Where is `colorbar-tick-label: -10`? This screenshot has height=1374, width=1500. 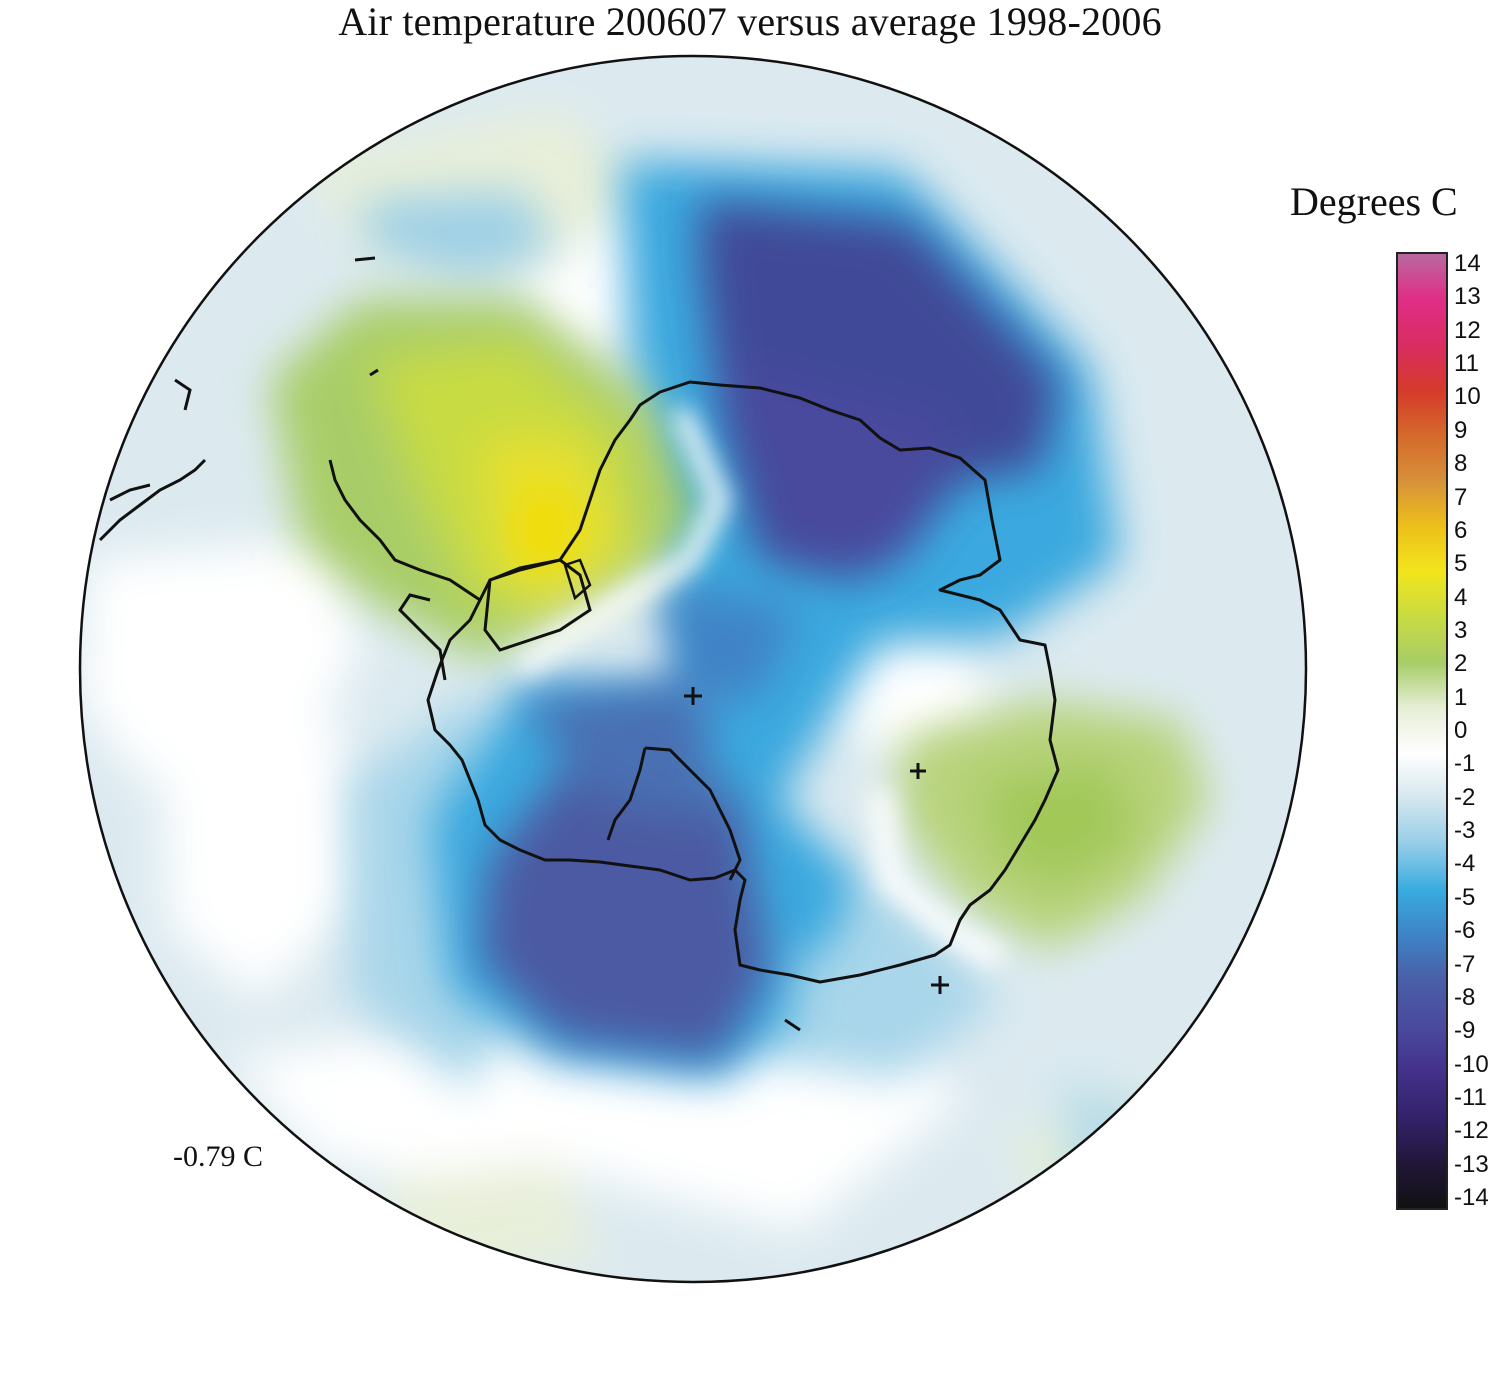
colorbar-tick-label: -10 is located at coordinates (1471, 1064).